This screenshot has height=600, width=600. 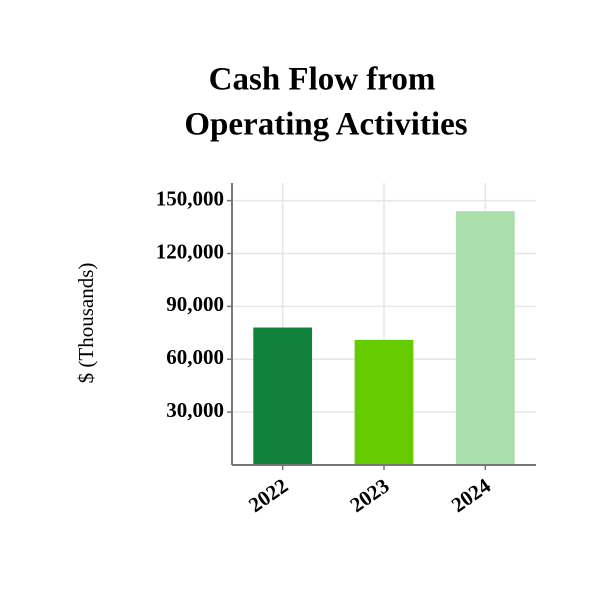 I want to click on y-tick-label: 150,000, so click(x=190, y=198).